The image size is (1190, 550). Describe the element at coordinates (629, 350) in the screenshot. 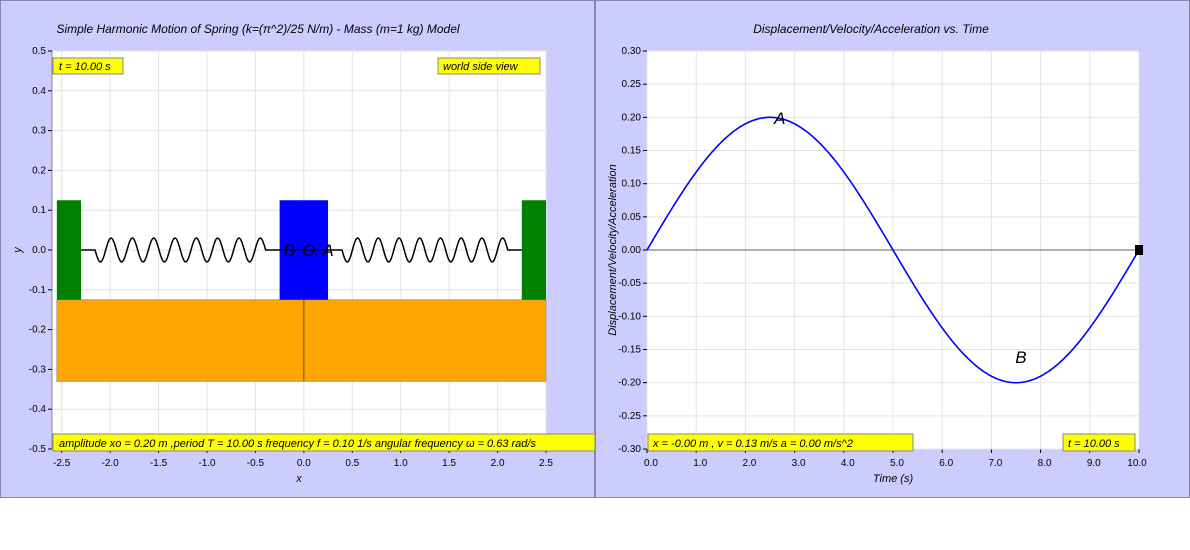

I see `y-tick-label: -0.15` at that location.